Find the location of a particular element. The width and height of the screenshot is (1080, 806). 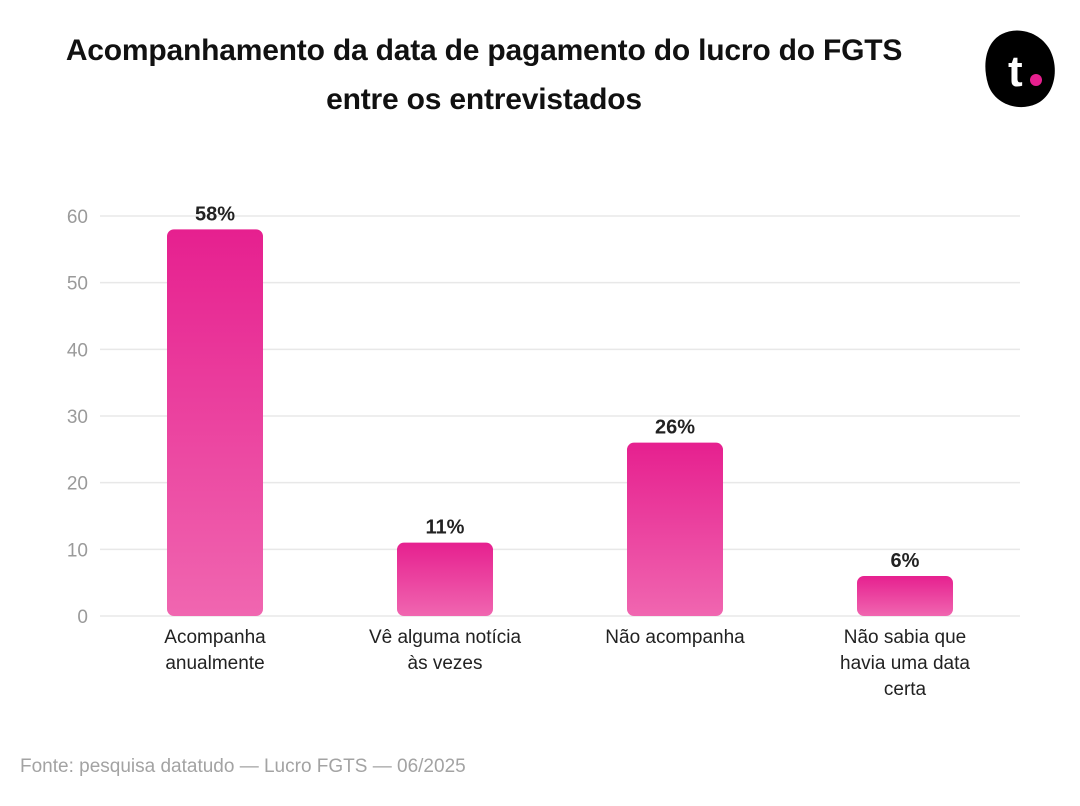

title-line-2: entre os entrevistados is located at coordinates (484, 99).